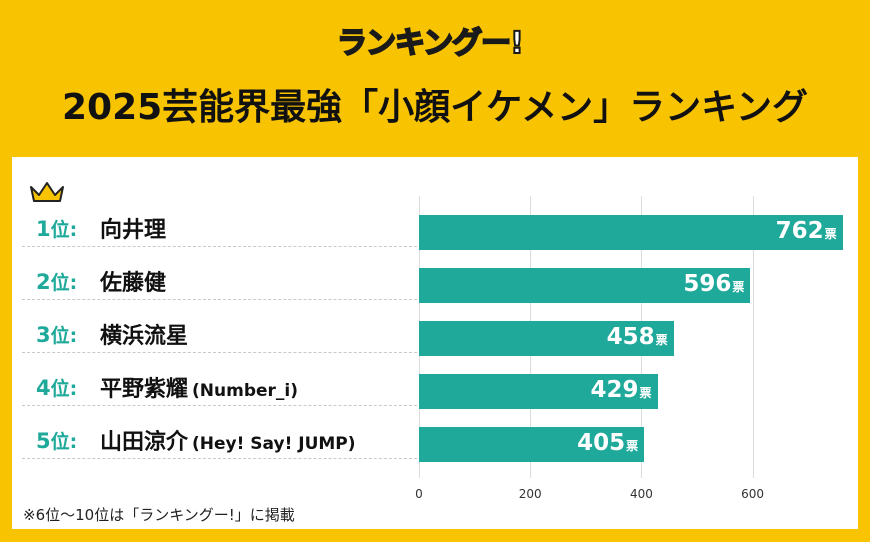 This screenshot has height=542, width=870. Describe the element at coordinates (614, 390) in the screenshot. I see `bar-value: 429` at that location.